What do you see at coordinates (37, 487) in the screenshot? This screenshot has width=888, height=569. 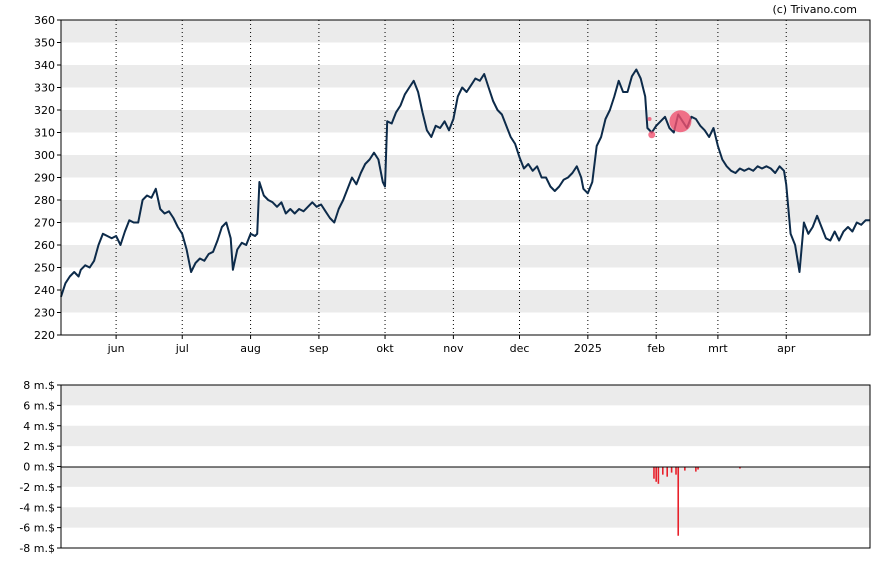 I see `y-tick-label: -2 m.$` at bounding box center [37, 487].